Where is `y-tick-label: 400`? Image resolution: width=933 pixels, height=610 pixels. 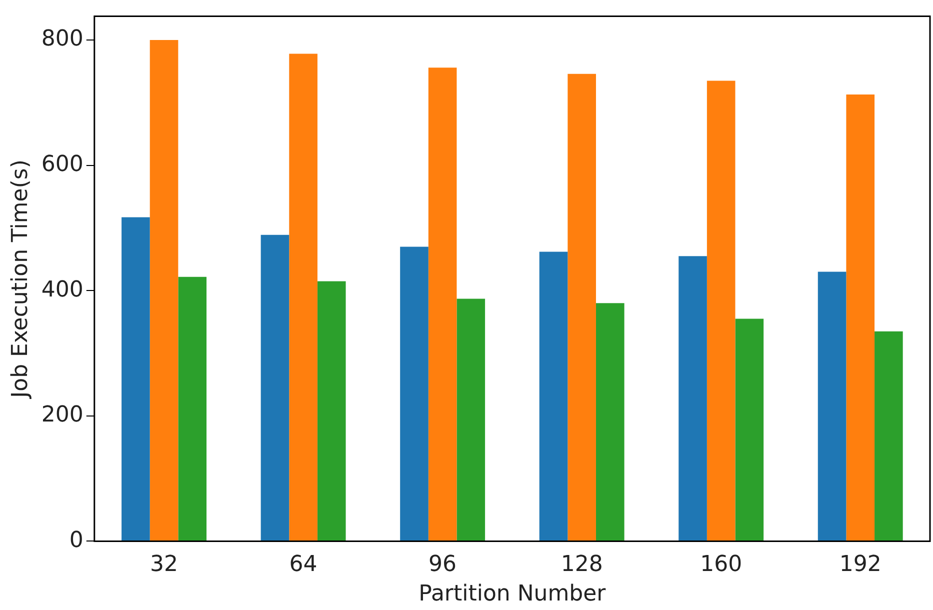 y-tick-label: 400 is located at coordinates (62, 289).